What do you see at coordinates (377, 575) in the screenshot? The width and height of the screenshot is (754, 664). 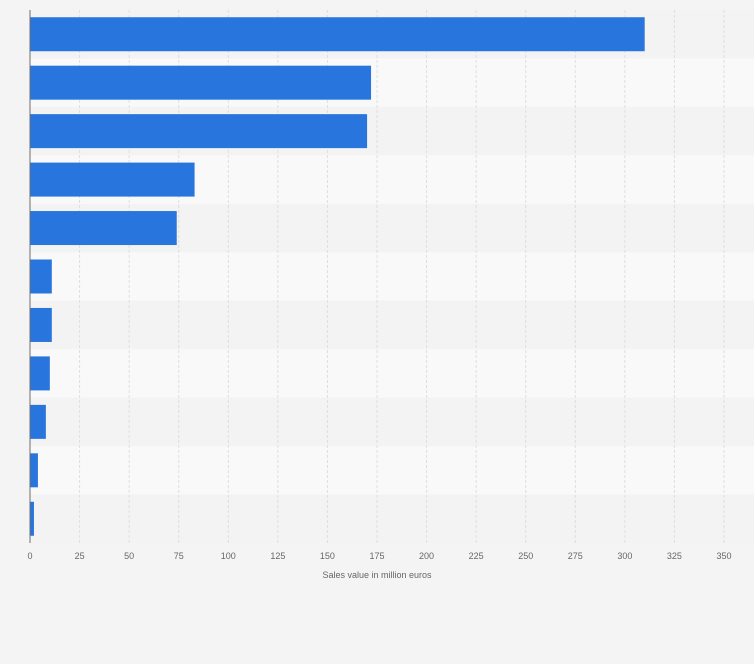 I see `x-axis-label: Sales value in million euros` at bounding box center [377, 575].